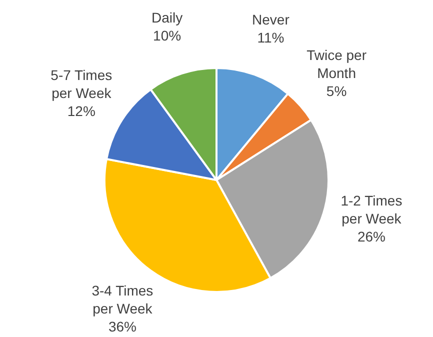 The image size is (433, 337). Describe the element at coordinates (371, 236) in the screenshot. I see `data-label: 26%` at that location.